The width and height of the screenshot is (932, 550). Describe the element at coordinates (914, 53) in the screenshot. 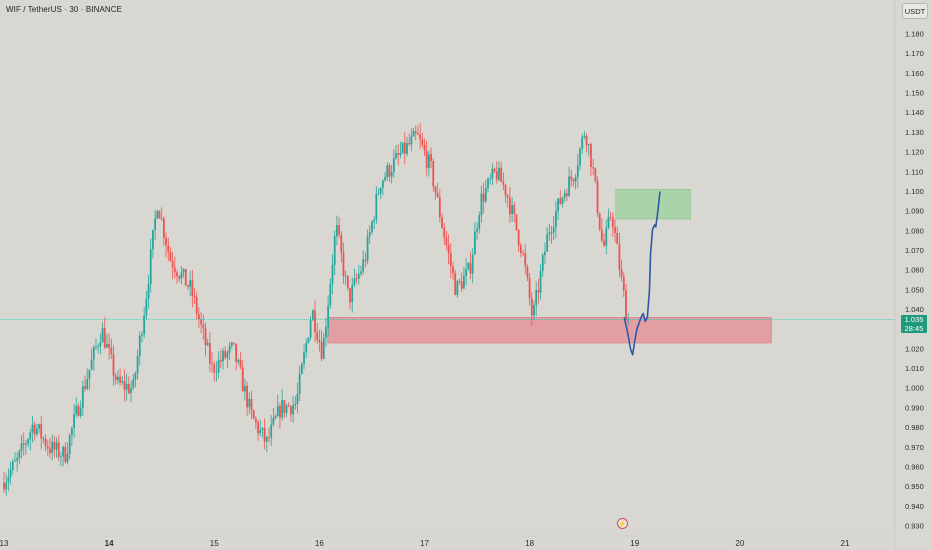

I see `y-tick-label: 1.170` at that location.